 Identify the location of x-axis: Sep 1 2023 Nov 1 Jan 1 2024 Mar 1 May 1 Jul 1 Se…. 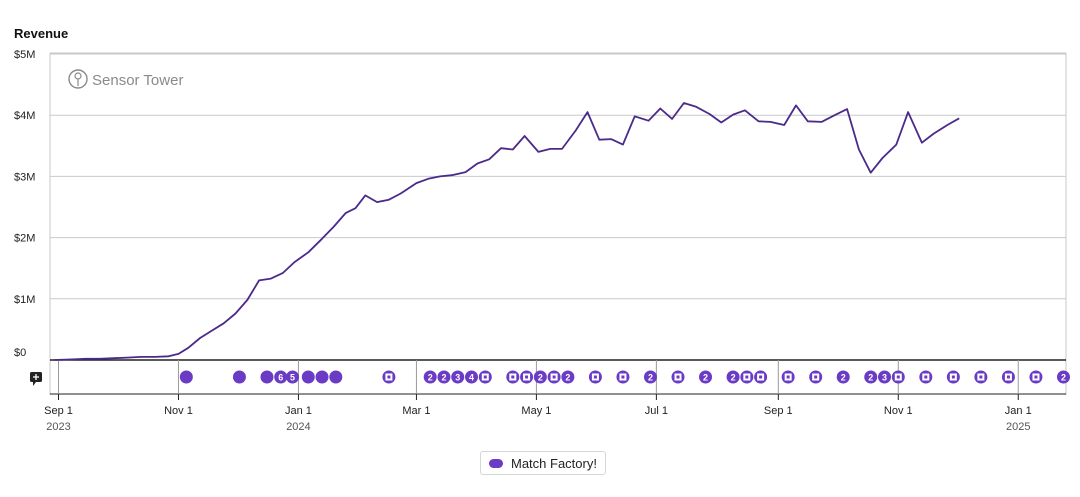
(538, 396).